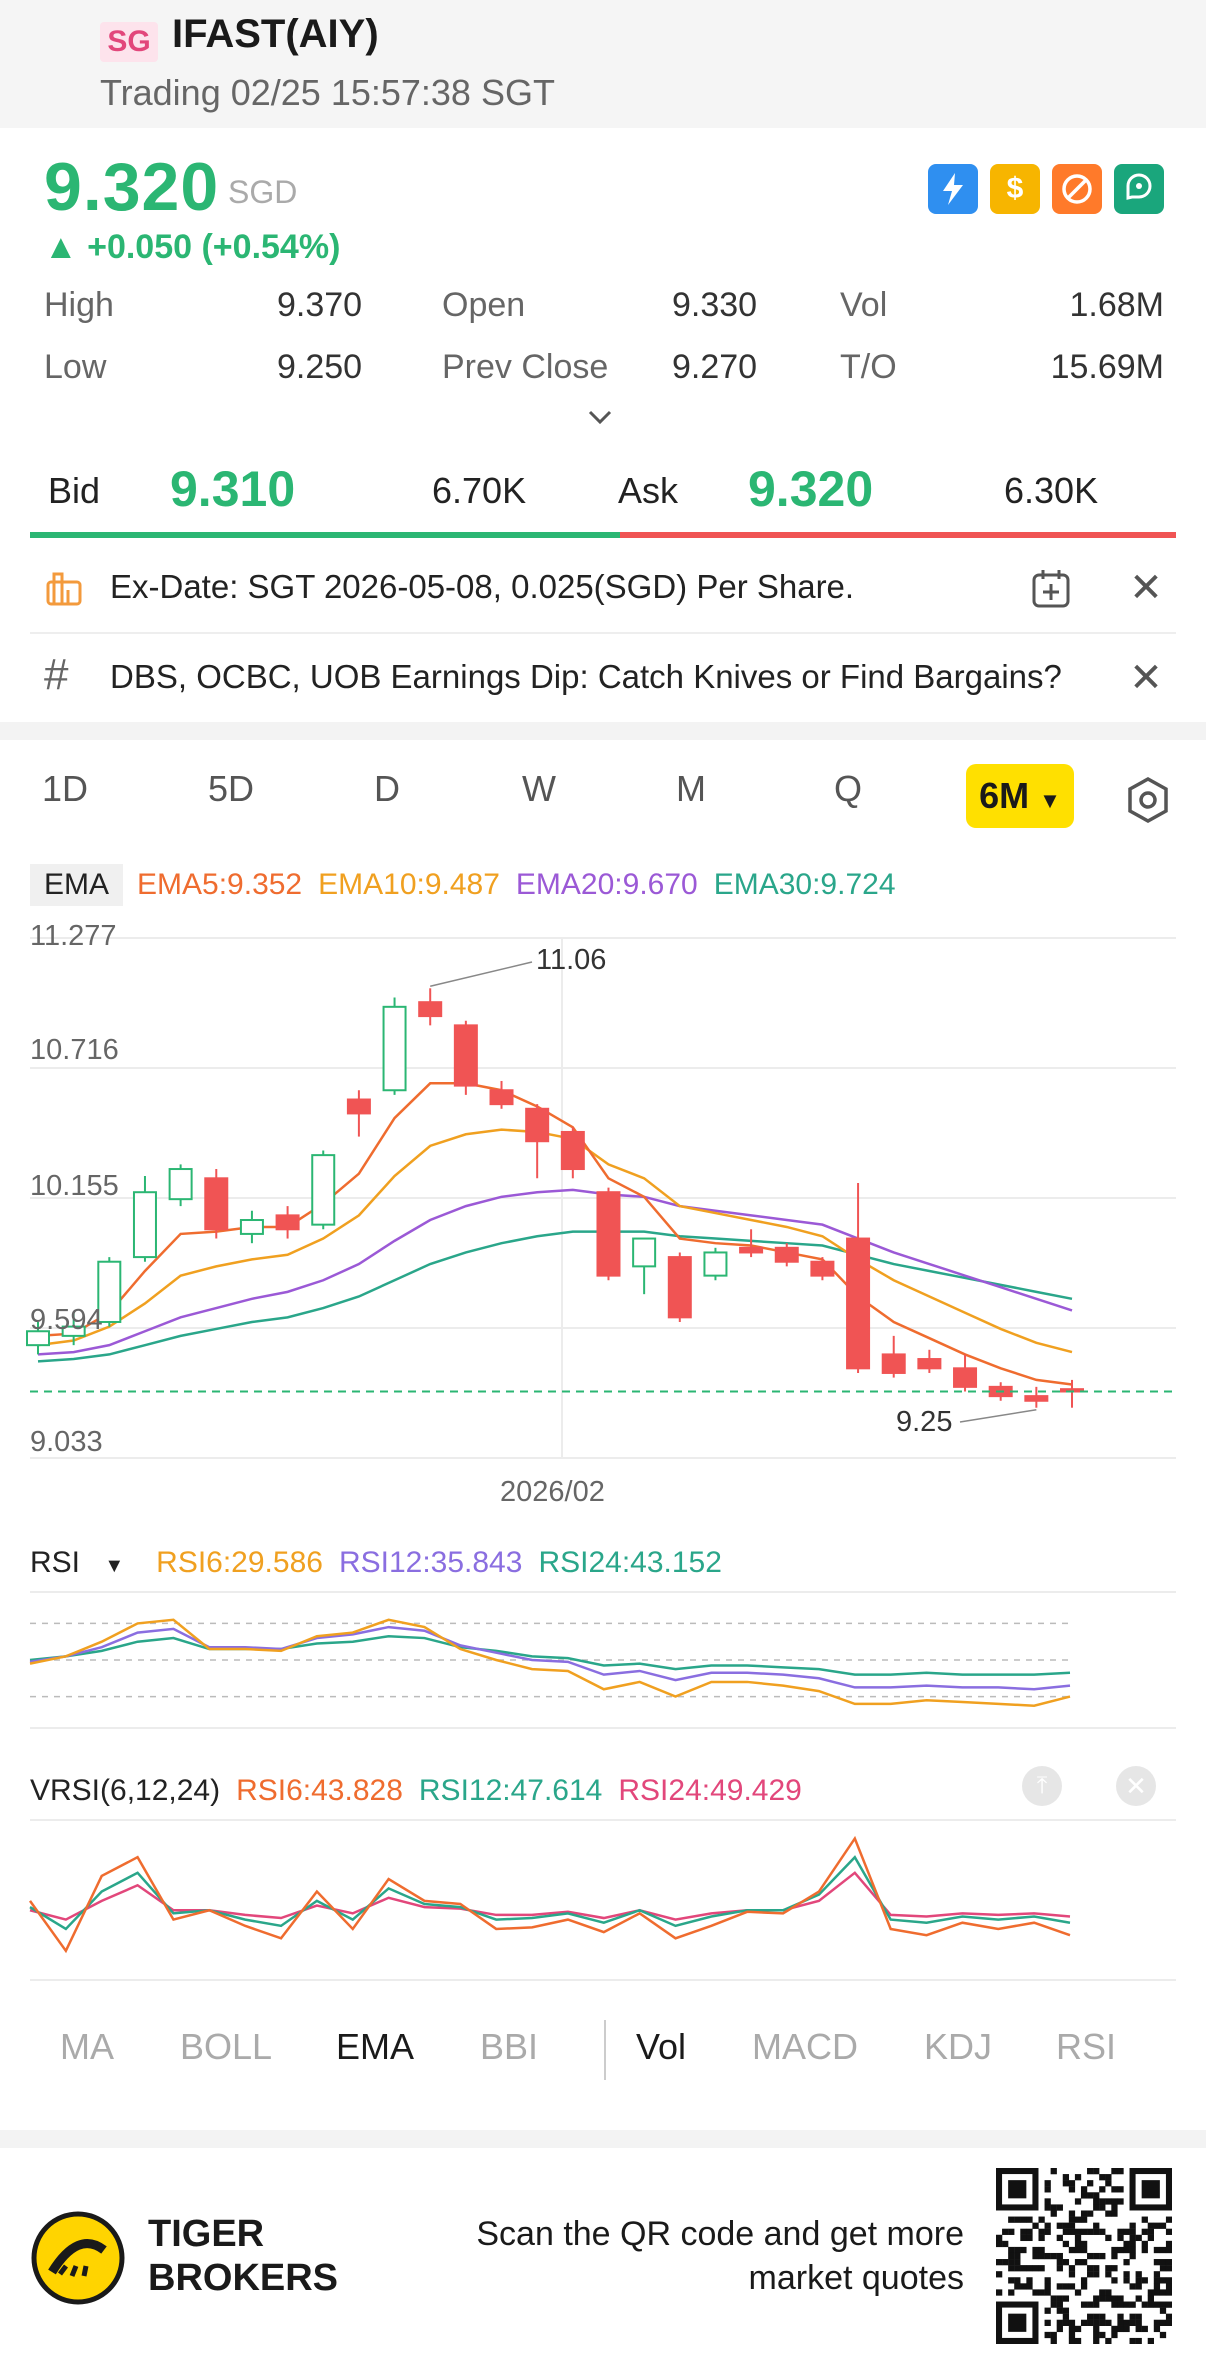 This screenshot has height=2373, width=1206. I want to click on hashtag-icon: #, so click(56, 674).